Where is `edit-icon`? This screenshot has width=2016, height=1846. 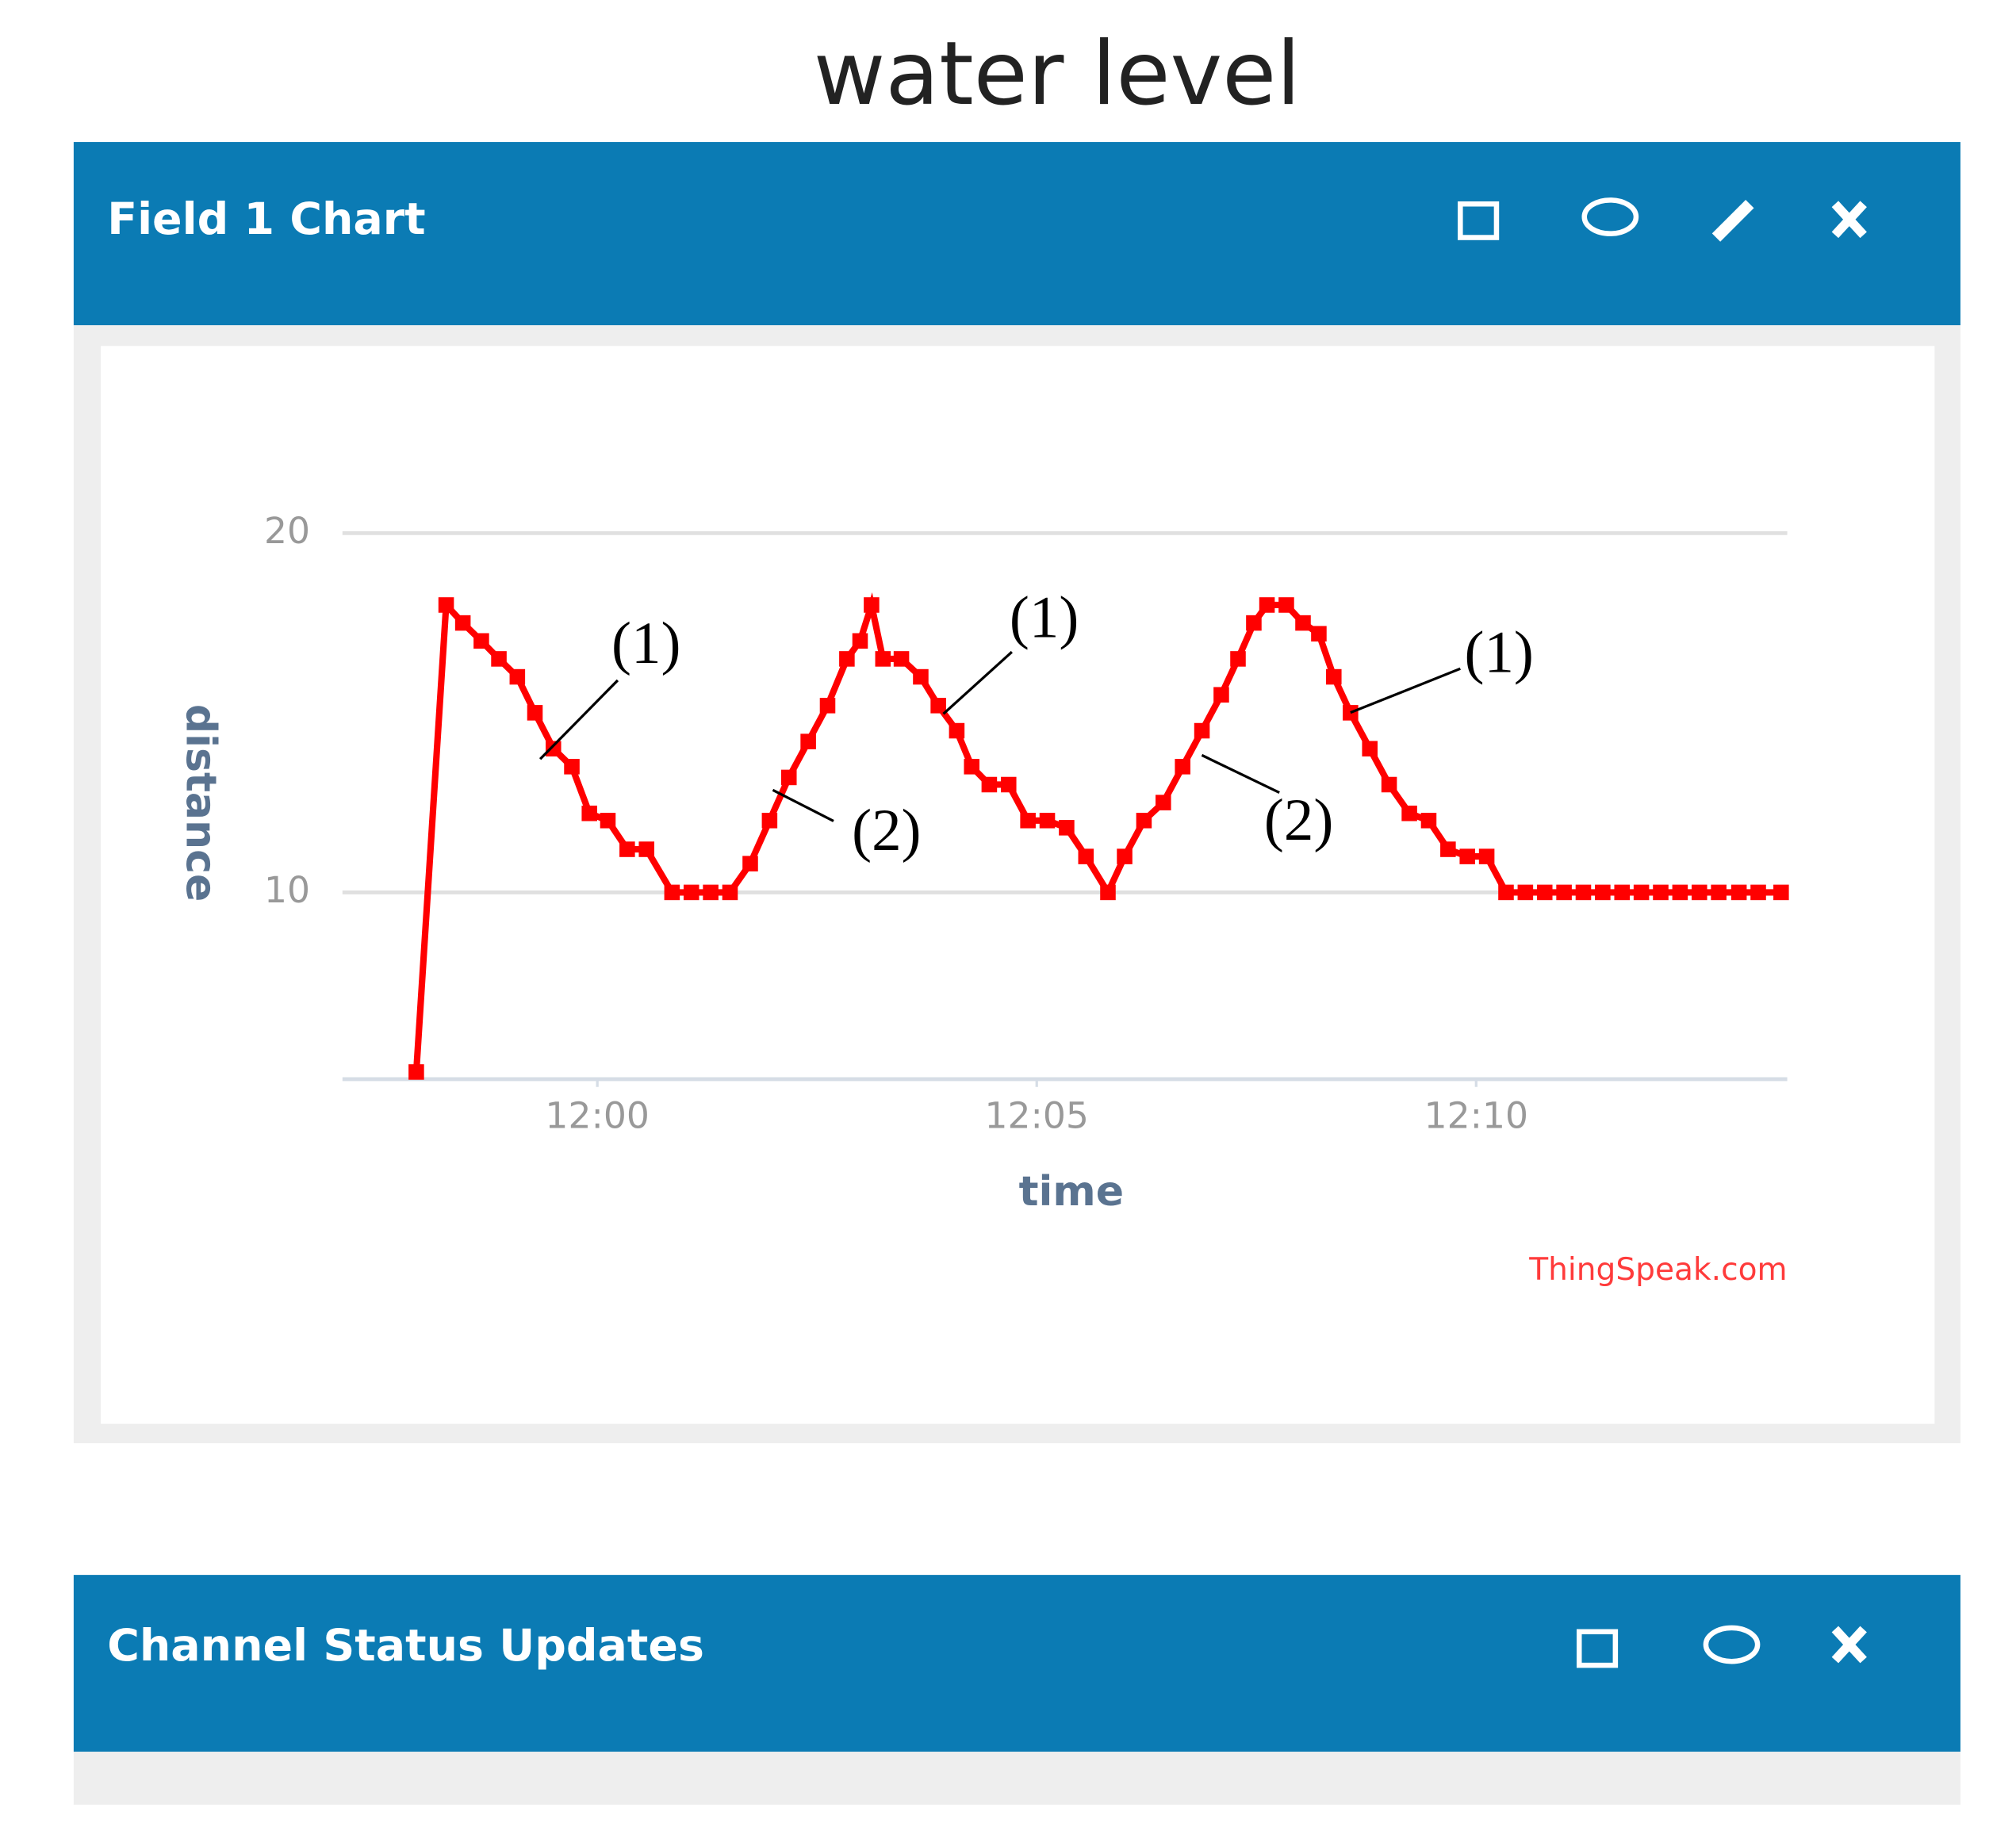 edit-icon is located at coordinates (1732, 221).